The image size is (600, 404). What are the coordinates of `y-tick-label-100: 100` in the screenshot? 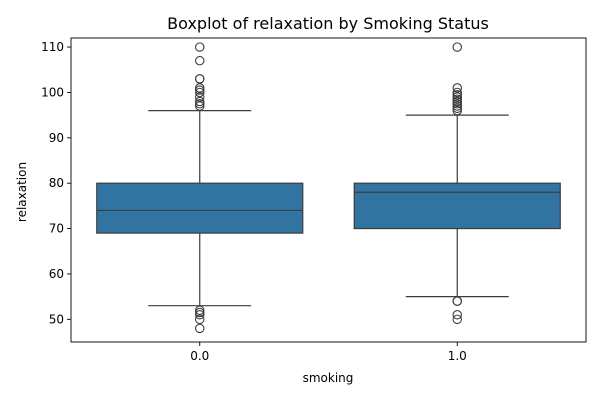 It's located at (52, 92).